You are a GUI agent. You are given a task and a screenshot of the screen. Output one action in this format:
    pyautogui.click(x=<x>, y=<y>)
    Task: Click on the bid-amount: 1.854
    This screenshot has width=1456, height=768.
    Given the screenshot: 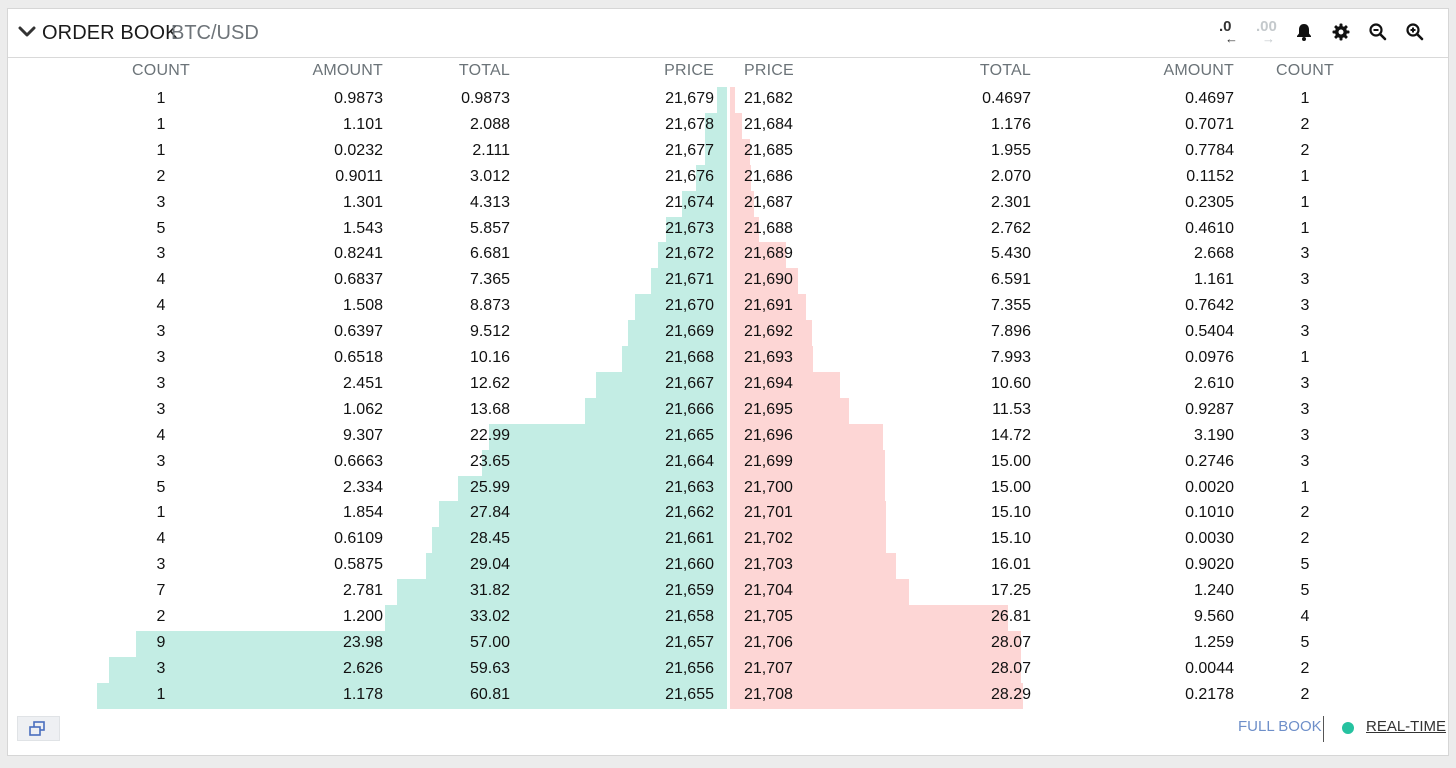 What is the action you would take?
    pyautogui.click(x=362, y=513)
    